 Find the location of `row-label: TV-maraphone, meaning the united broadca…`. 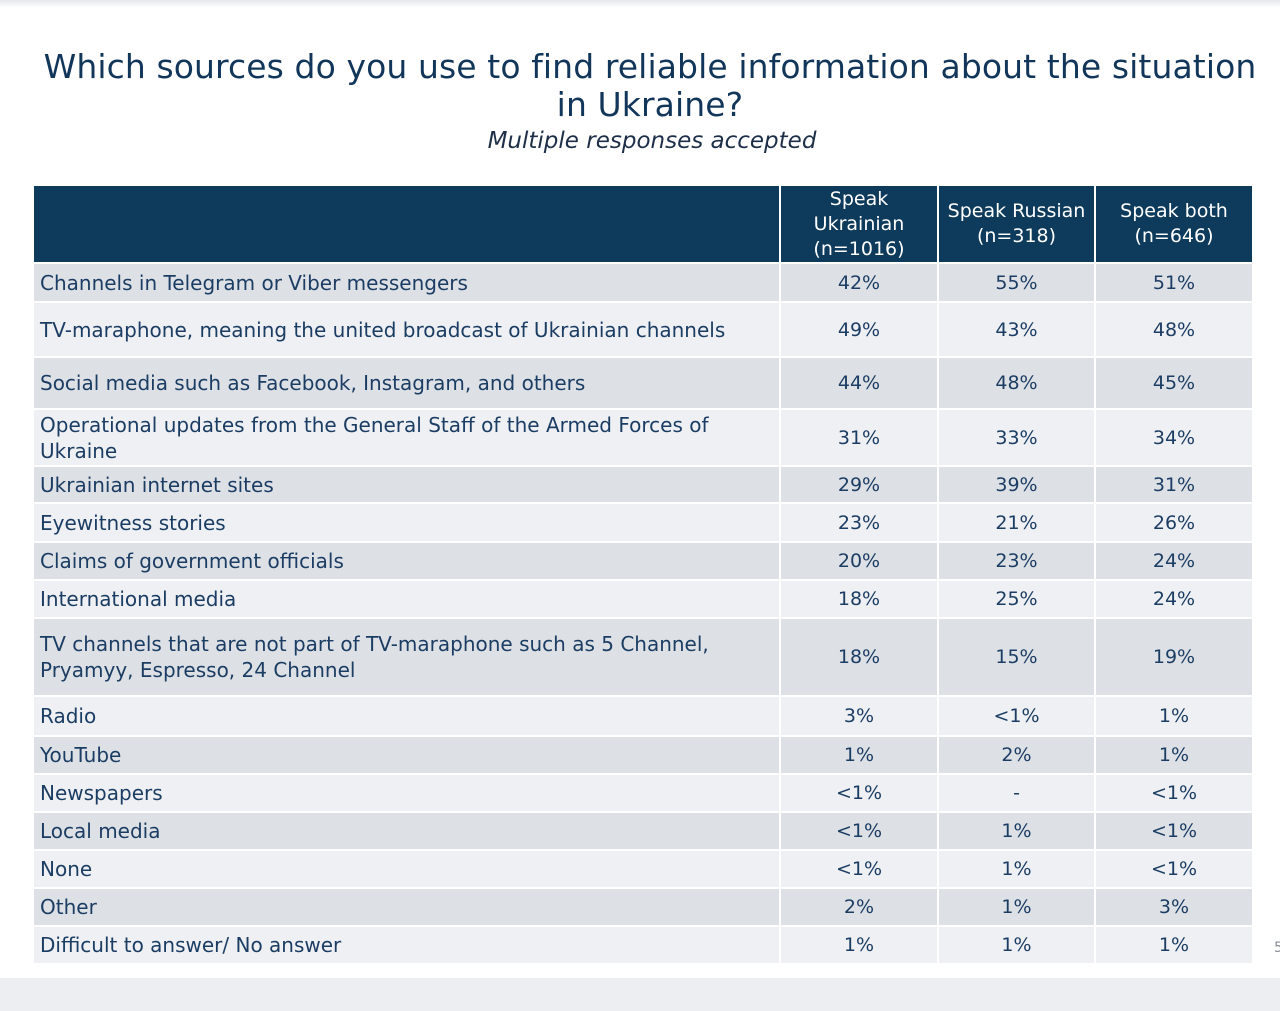

row-label: TV-maraphone, meaning the united broadca… is located at coordinates (407, 329).